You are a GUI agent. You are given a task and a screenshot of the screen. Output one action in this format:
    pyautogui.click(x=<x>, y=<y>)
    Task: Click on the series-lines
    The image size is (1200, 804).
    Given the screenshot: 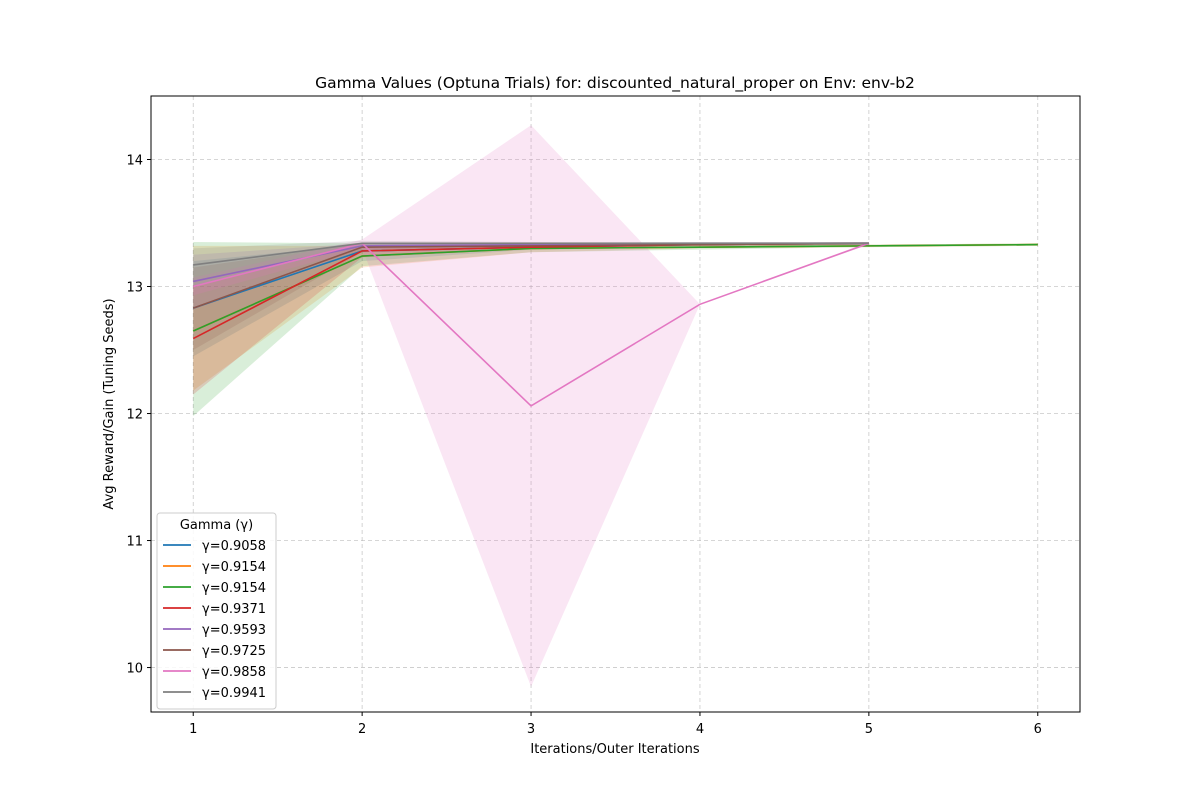 What is the action you would take?
    pyautogui.click(x=615, y=324)
    